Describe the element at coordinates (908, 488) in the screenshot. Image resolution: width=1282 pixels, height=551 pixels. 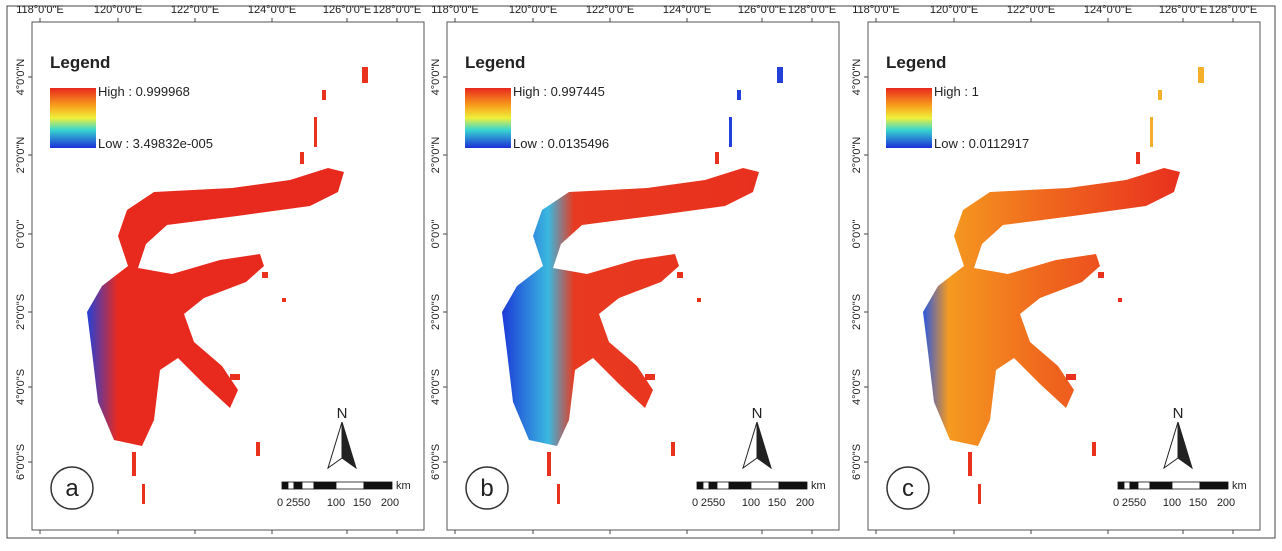
I see `panel-label: c` at that location.